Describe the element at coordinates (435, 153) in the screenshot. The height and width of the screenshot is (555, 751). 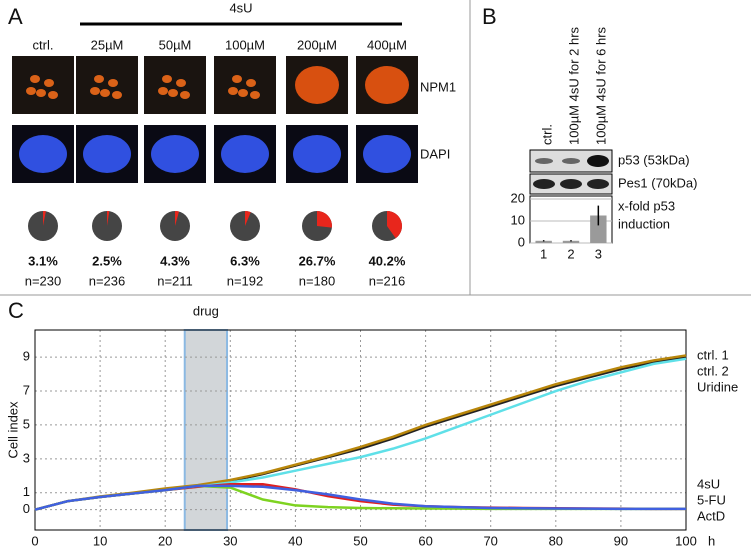
I see `row-label: DAPI` at that location.